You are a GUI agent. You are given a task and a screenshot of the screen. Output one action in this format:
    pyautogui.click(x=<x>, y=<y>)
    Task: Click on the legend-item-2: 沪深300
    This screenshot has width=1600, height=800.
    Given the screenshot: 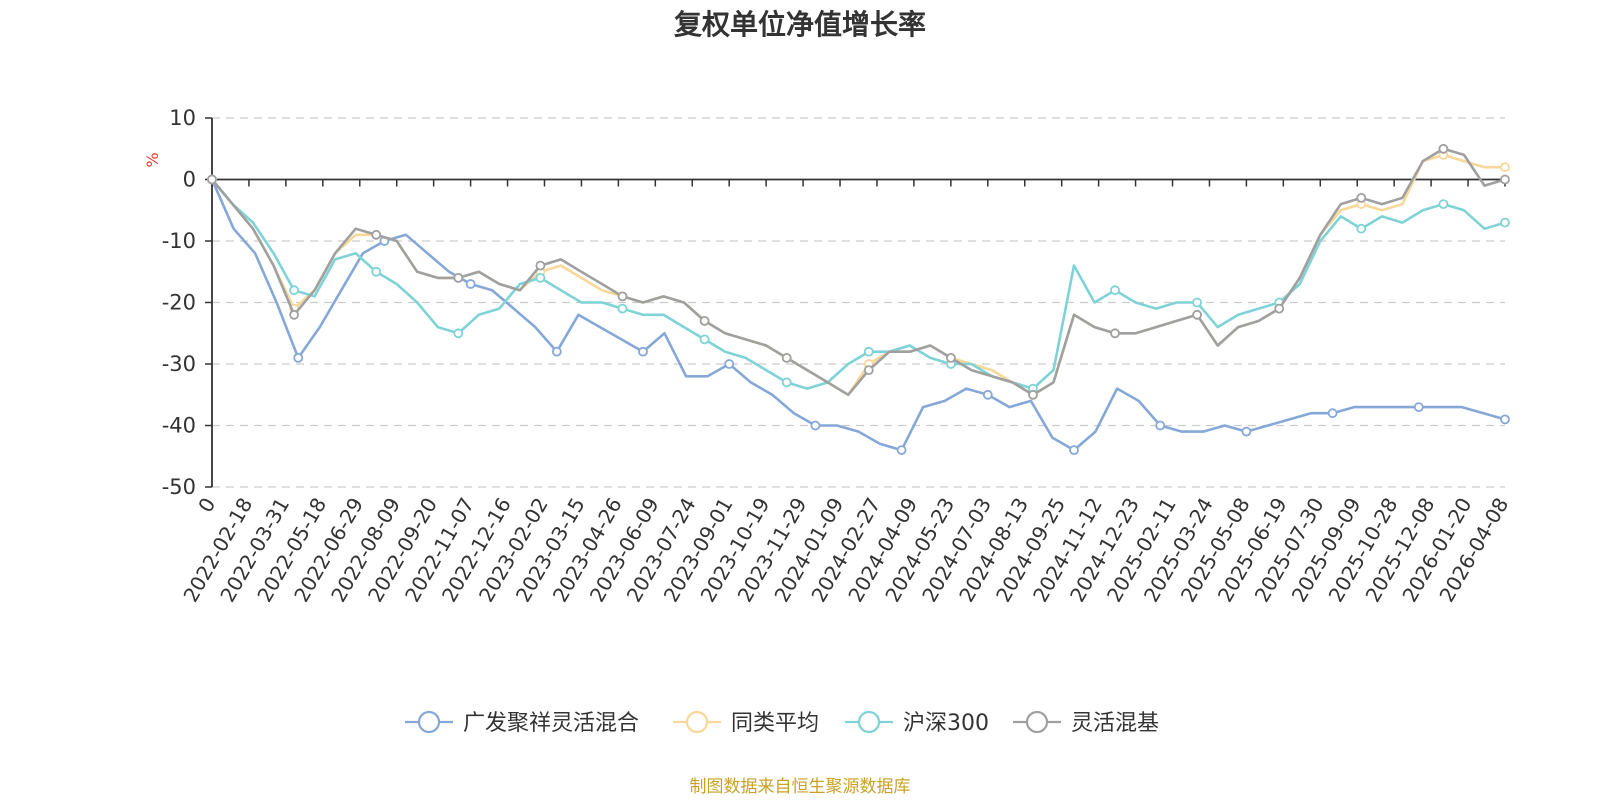 What is the action you would take?
    pyautogui.click(x=917, y=723)
    